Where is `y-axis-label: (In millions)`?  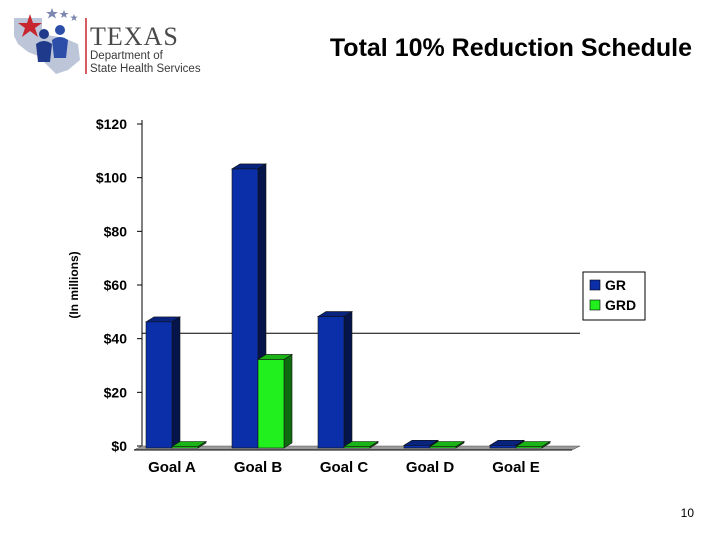 y-axis-label: (In millions) is located at coordinates (74, 284).